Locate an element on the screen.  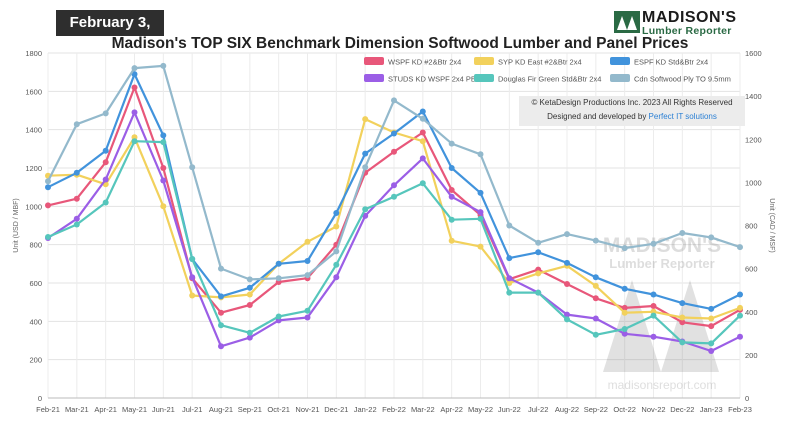
legend-item: ESPF KD Std&Btr 2x4 is located at coordinates (659, 62).